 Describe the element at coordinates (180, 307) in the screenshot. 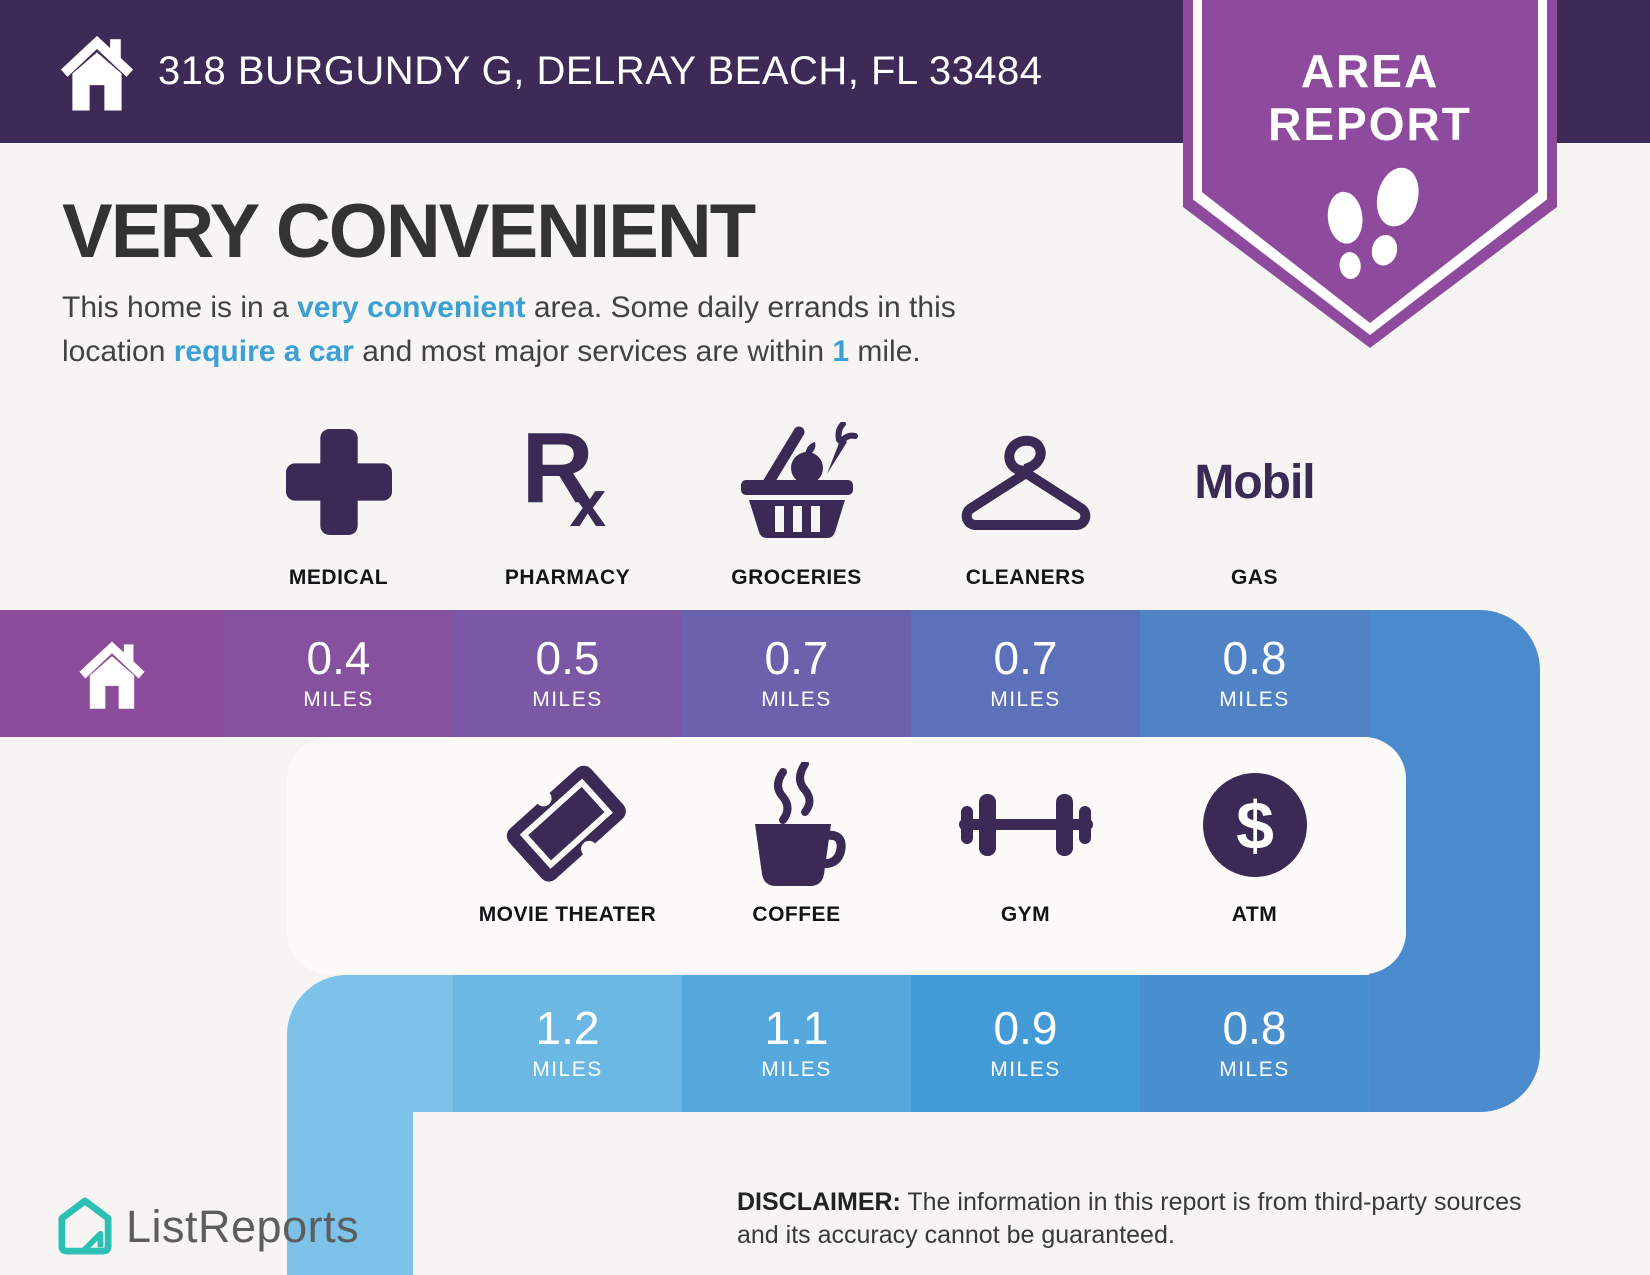

I see `intro-text: This home is in a` at that location.